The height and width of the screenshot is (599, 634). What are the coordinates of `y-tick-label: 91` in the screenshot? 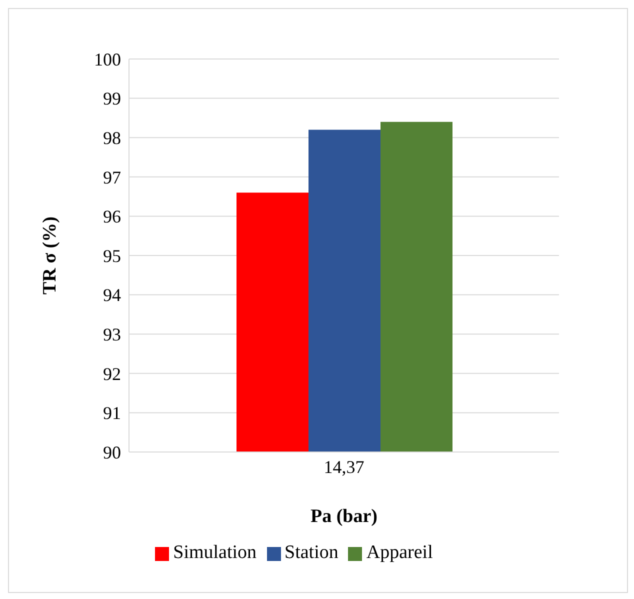 It's located at (112, 413).